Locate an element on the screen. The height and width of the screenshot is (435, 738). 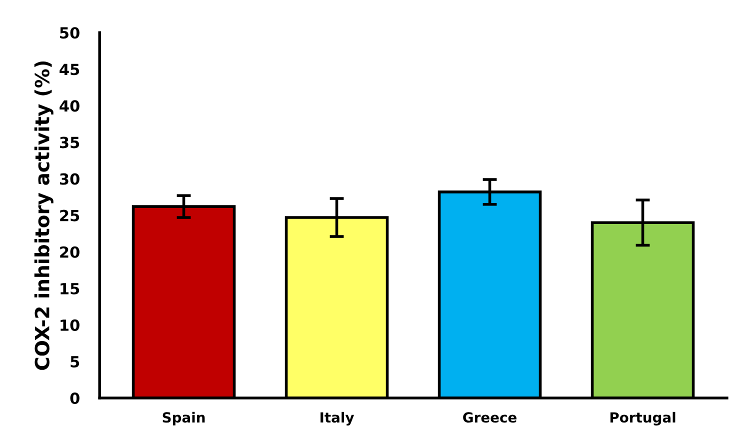
y-tick-label: 45 is located at coordinates (70, 70).